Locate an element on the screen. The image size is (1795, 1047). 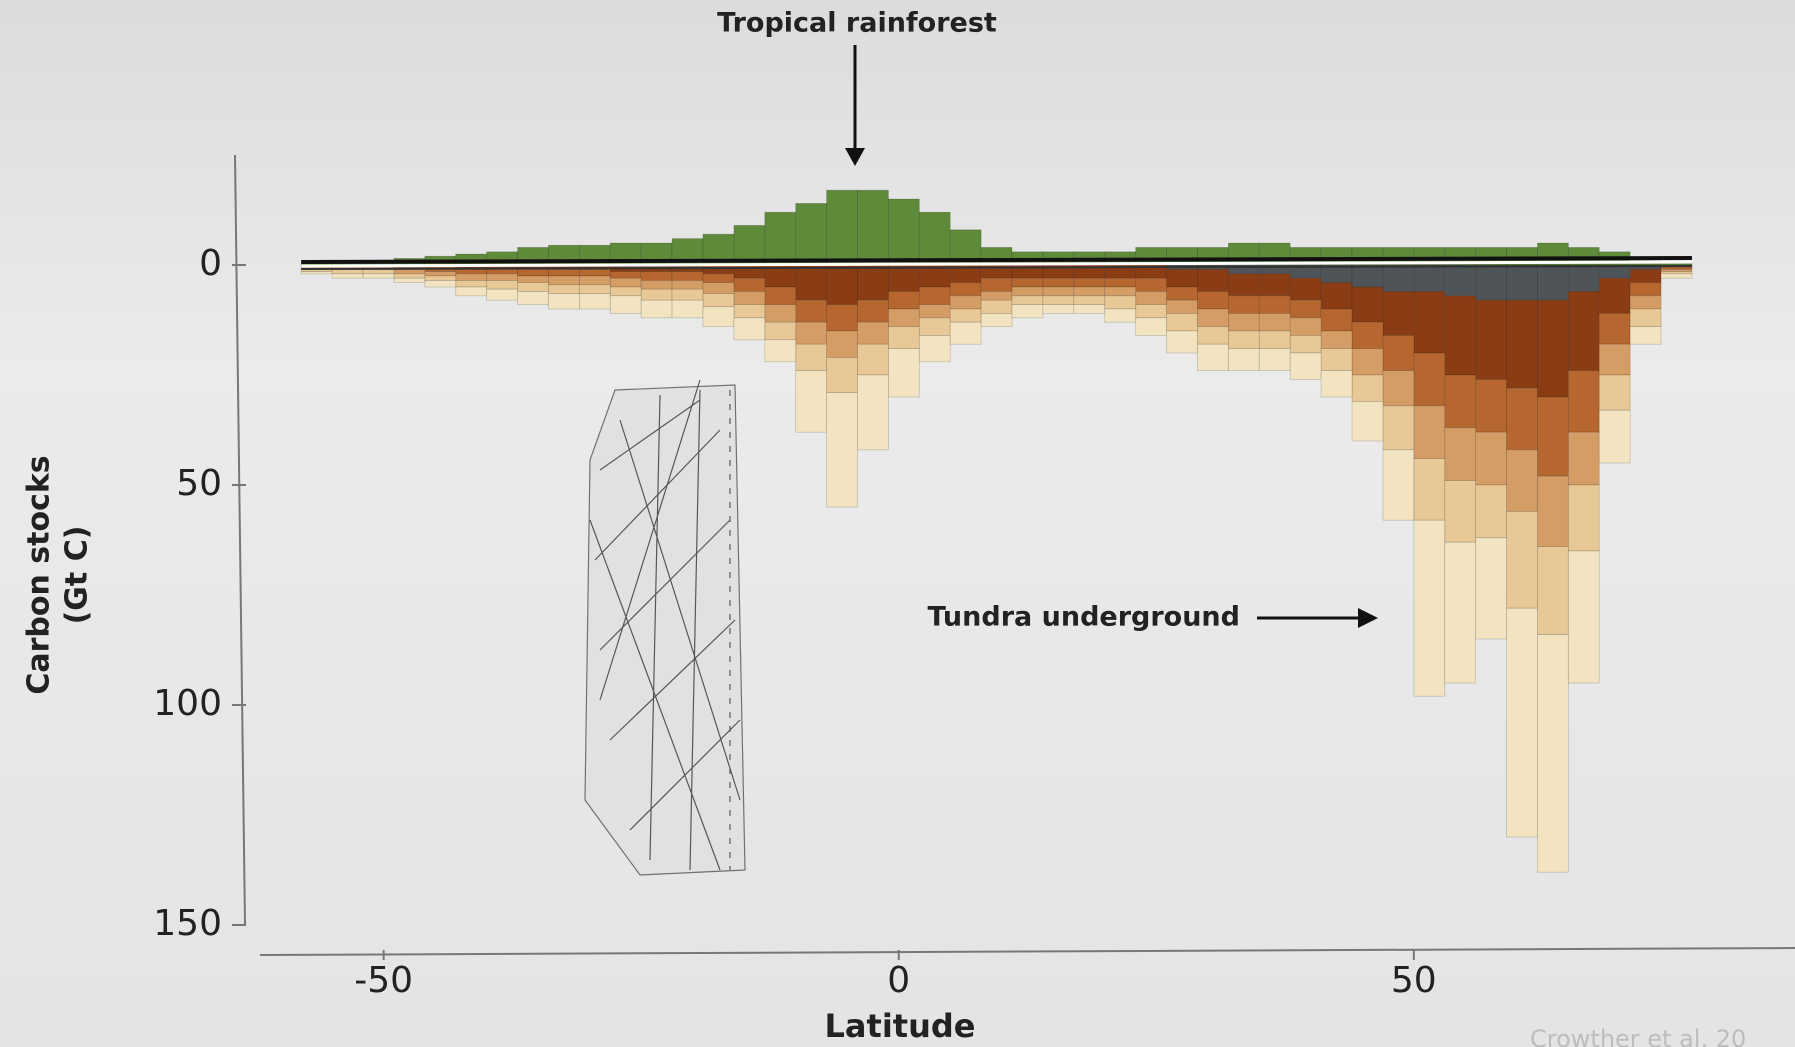
y-tick-label: 50 is located at coordinates (199, 483).